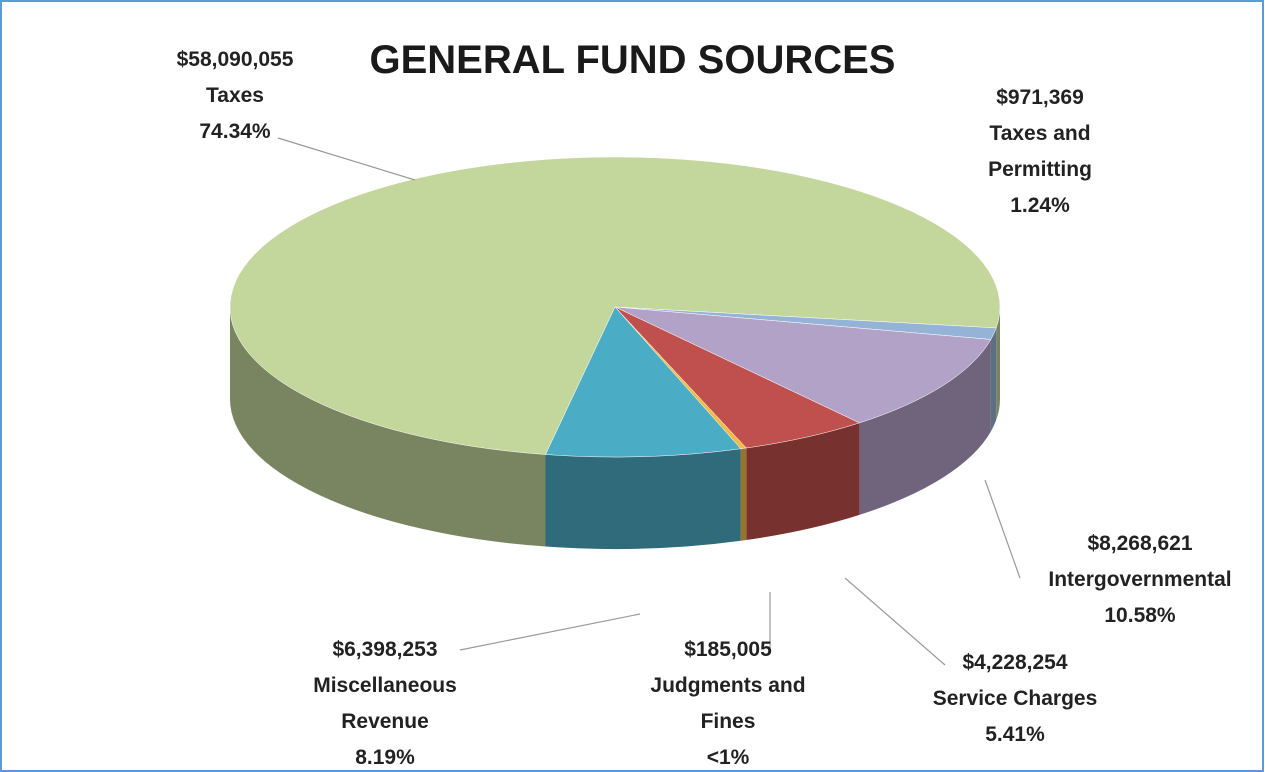 Image resolution: width=1265 pixels, height=772 pixels. I want to click on value-label: $6,398,253, so click(385, 649).